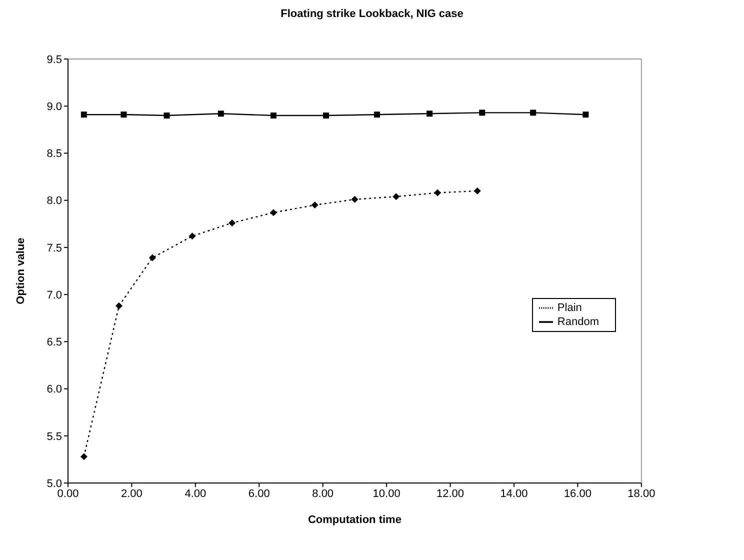 The width and height of the screenshot is (744, 560). Describe the element at coordinates (323, 494) in the screenshot. I see `x-tick-label: 8.00` at that location.